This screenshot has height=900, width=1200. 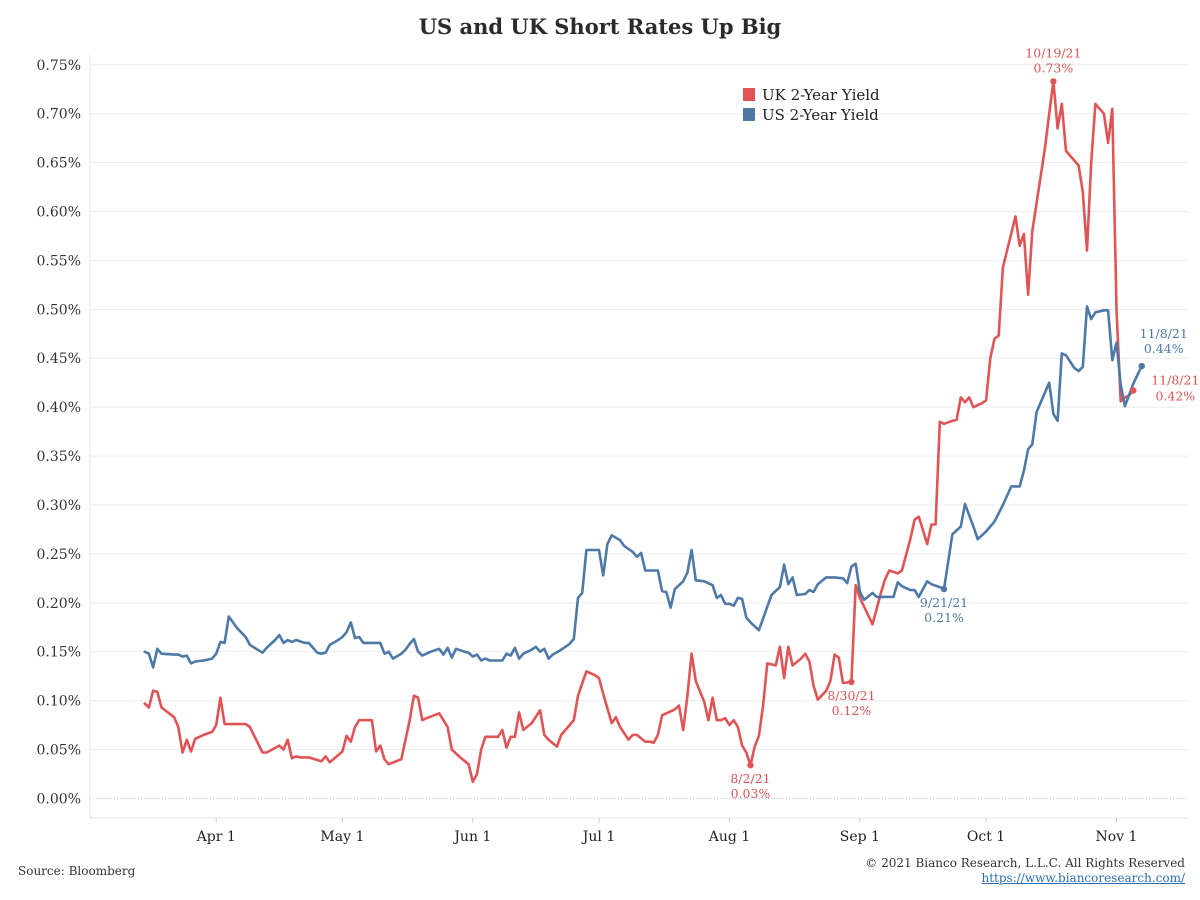 I want to click on y-tick-label: 0.00%, so click(x=59, y=799).